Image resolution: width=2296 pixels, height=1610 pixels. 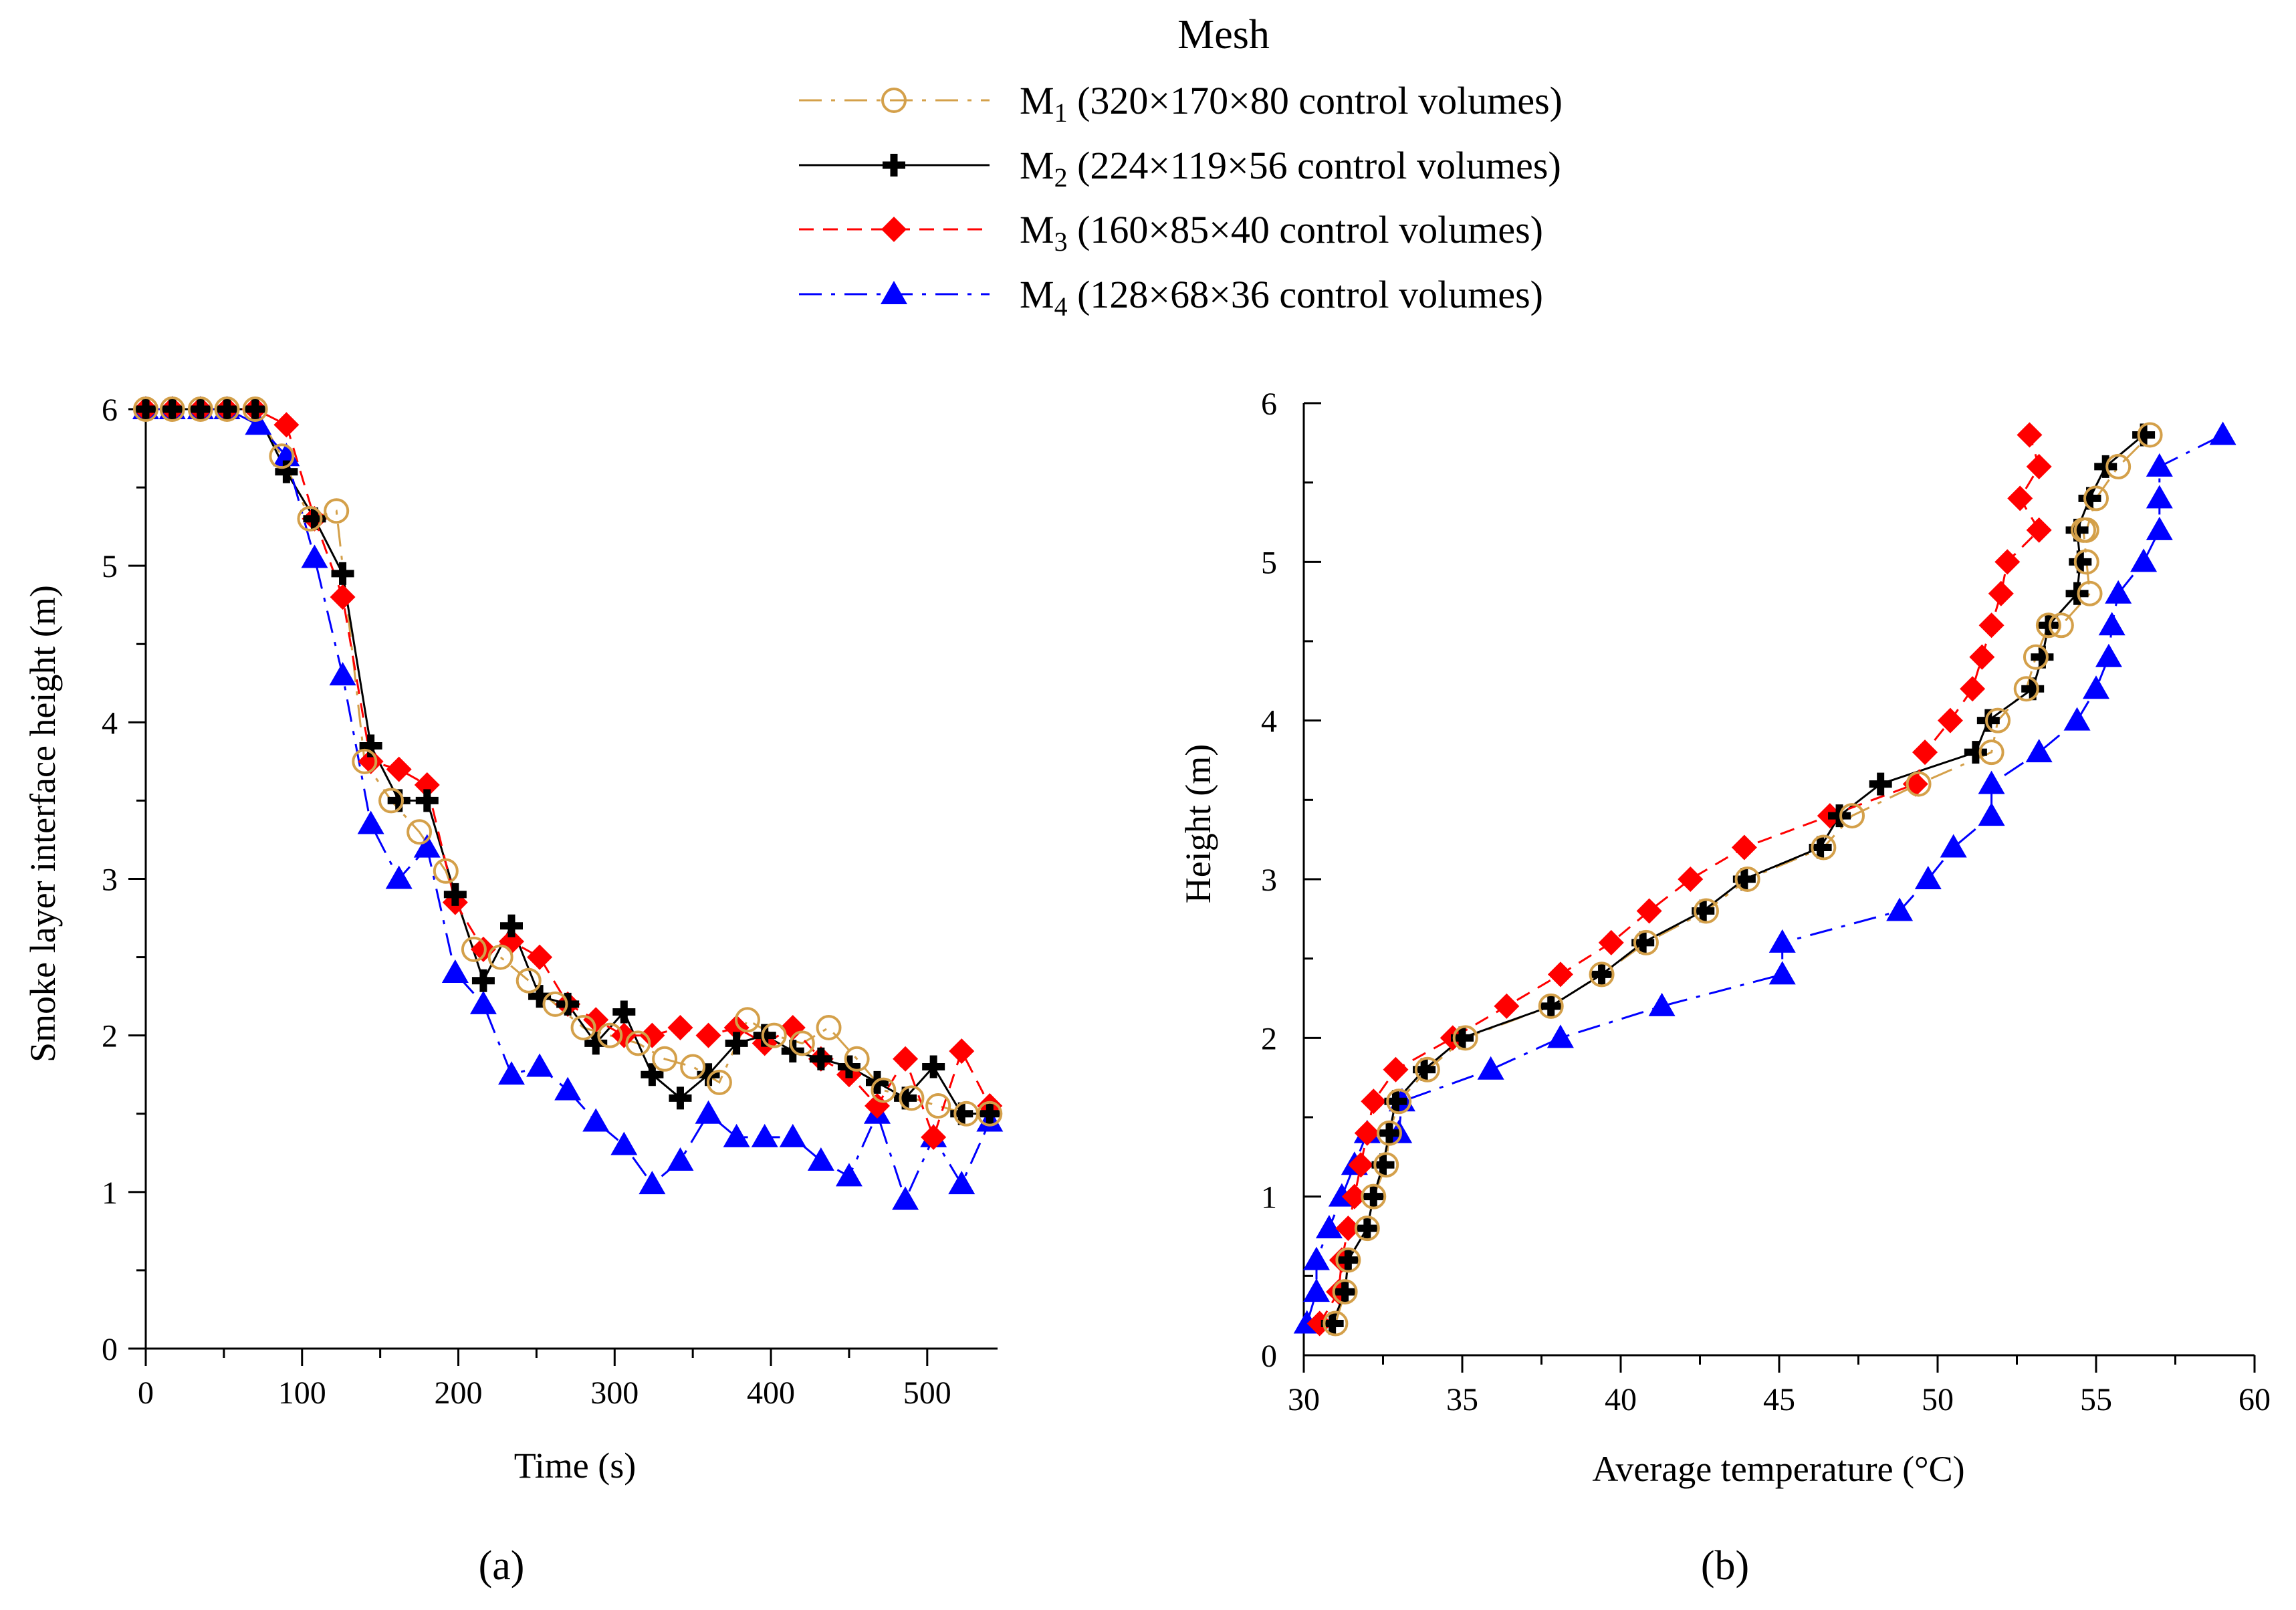 What do you see at coordinates (614, 1393) in the screenshot?
I see `panel-a-x-tick-label: 300` at bounding box center [614, 1393].